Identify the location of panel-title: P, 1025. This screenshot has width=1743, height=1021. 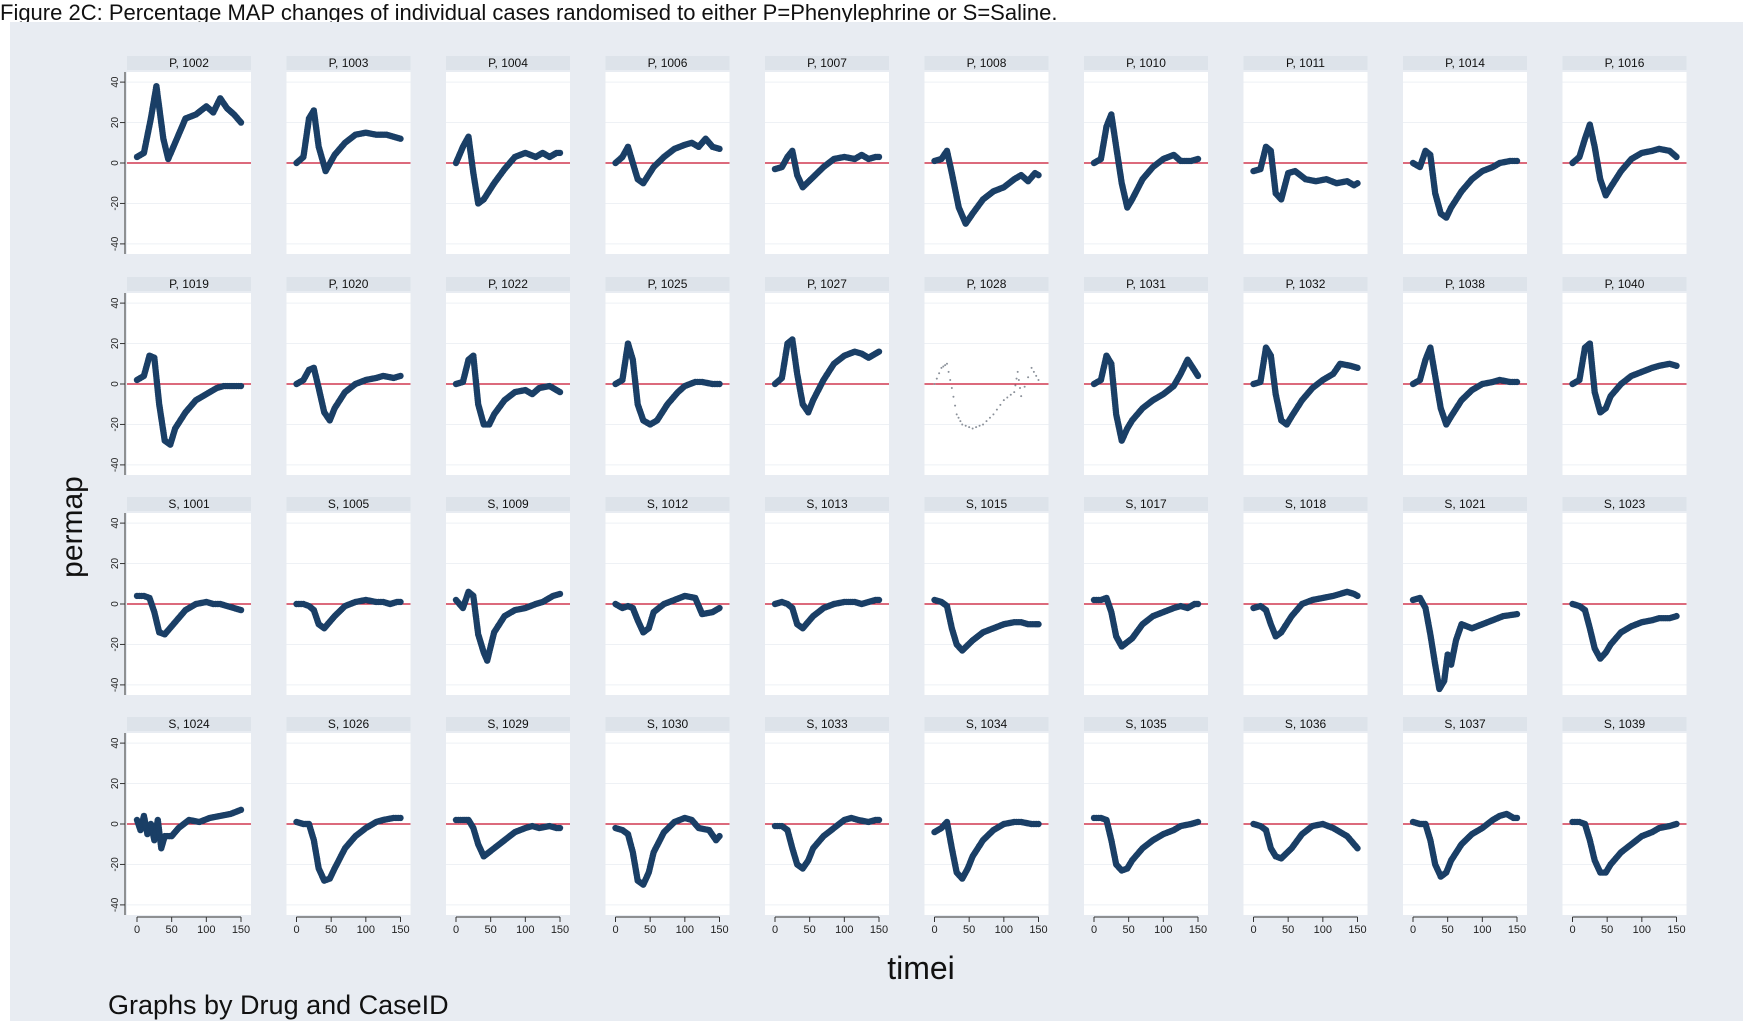
(668, 284).